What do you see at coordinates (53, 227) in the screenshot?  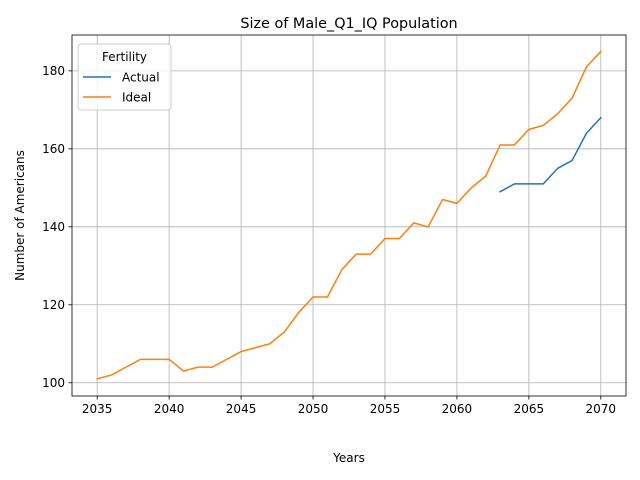 I see `y-tick-label: 140` at bounding box center [53, 227].